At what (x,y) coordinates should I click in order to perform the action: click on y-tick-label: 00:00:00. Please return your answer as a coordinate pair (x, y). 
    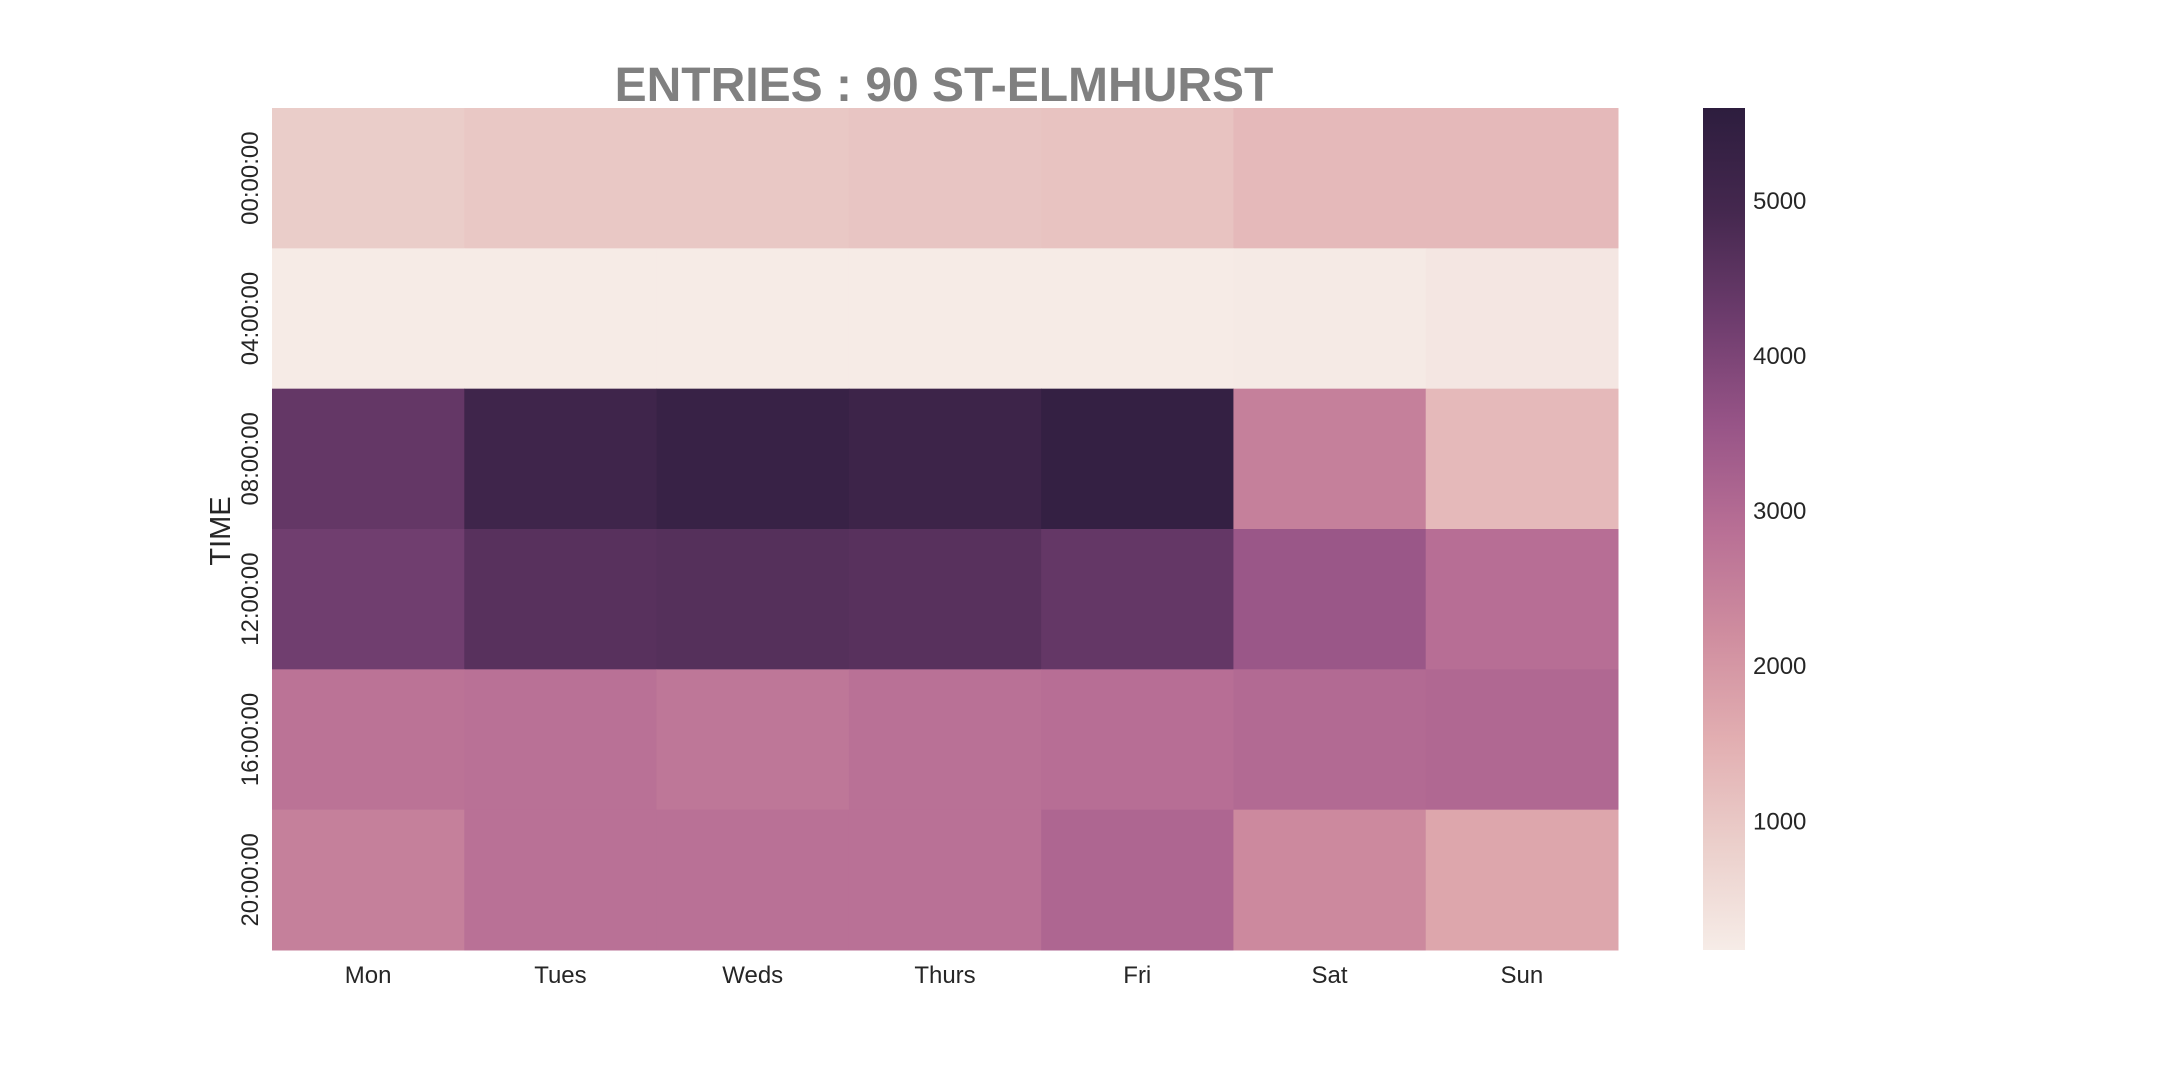
    Looking at the image, I should click on (250, 177).